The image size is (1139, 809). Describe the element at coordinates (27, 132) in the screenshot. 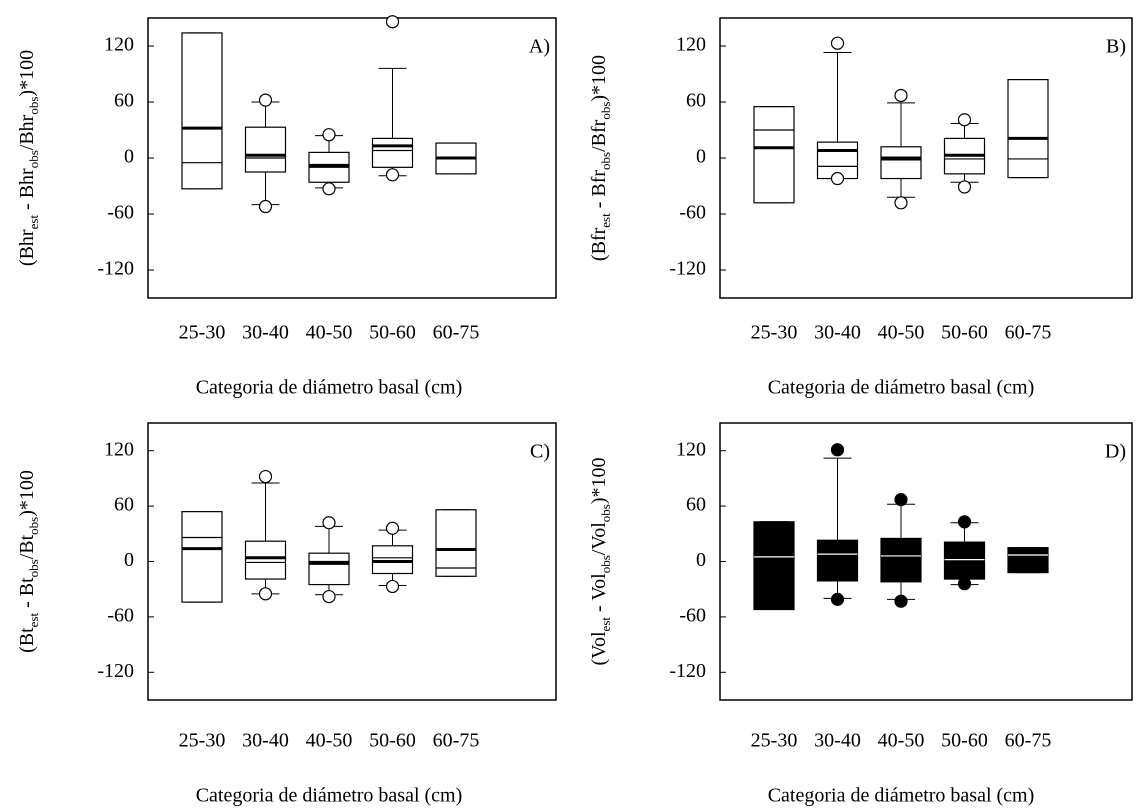

I see `y-axis-label-part: /Bhr` at that location.